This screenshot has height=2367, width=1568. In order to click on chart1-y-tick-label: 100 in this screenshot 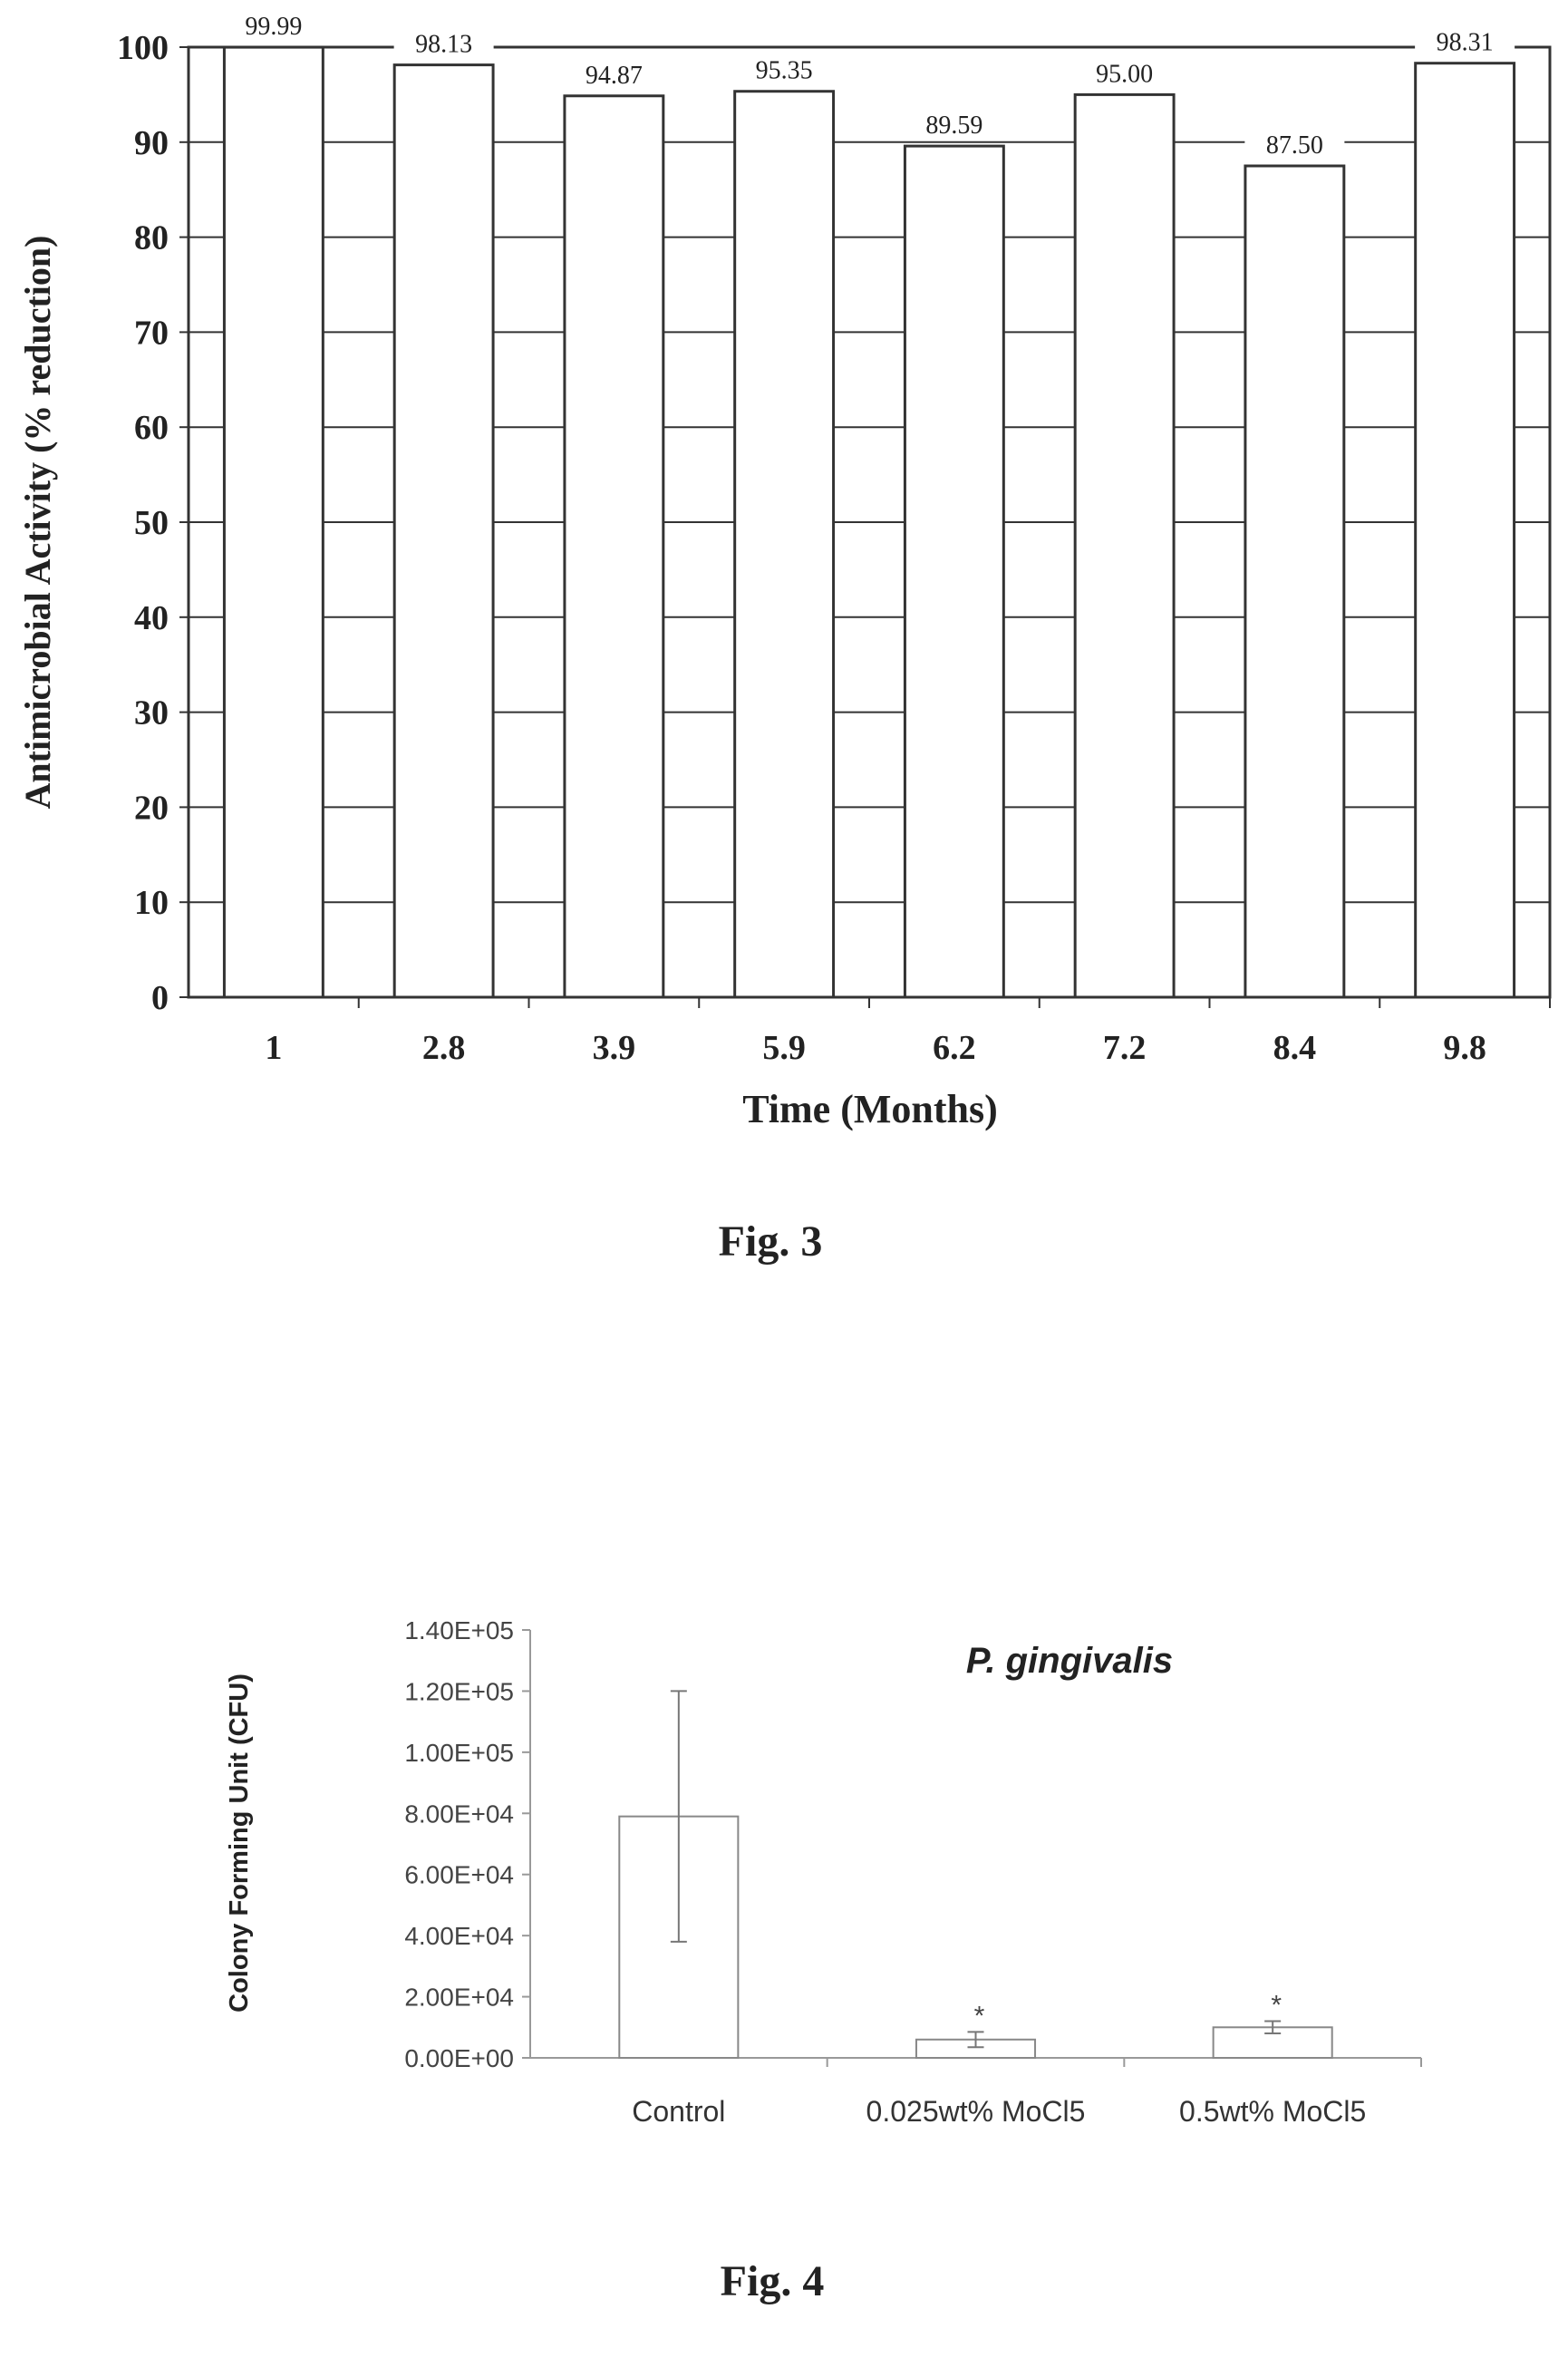, I will do `click(143, 48)`.